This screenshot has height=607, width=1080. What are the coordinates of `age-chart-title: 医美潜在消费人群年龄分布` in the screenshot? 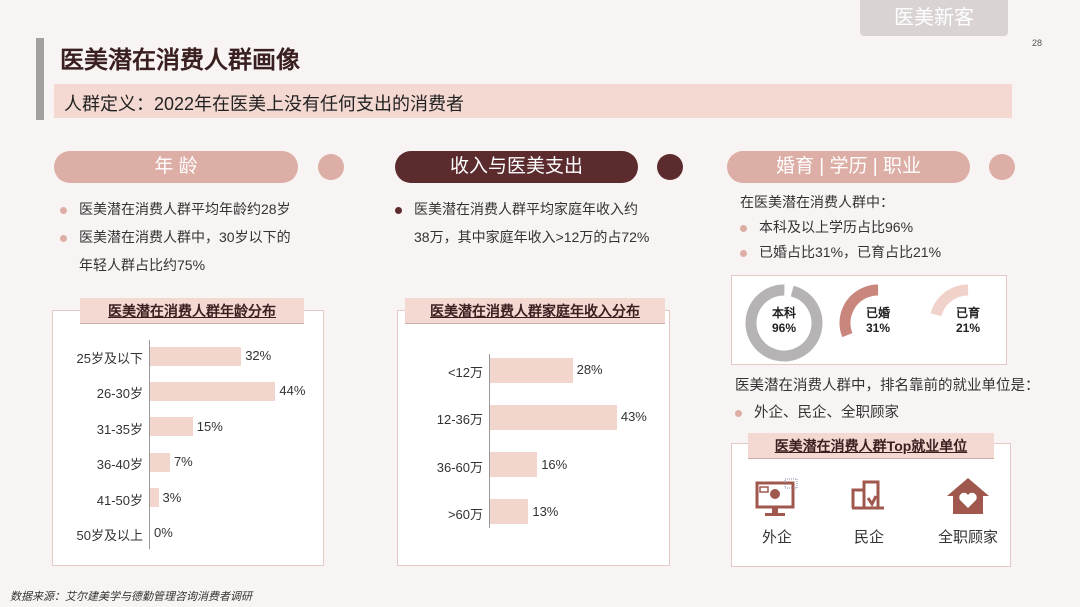 It's located at (192, 311).